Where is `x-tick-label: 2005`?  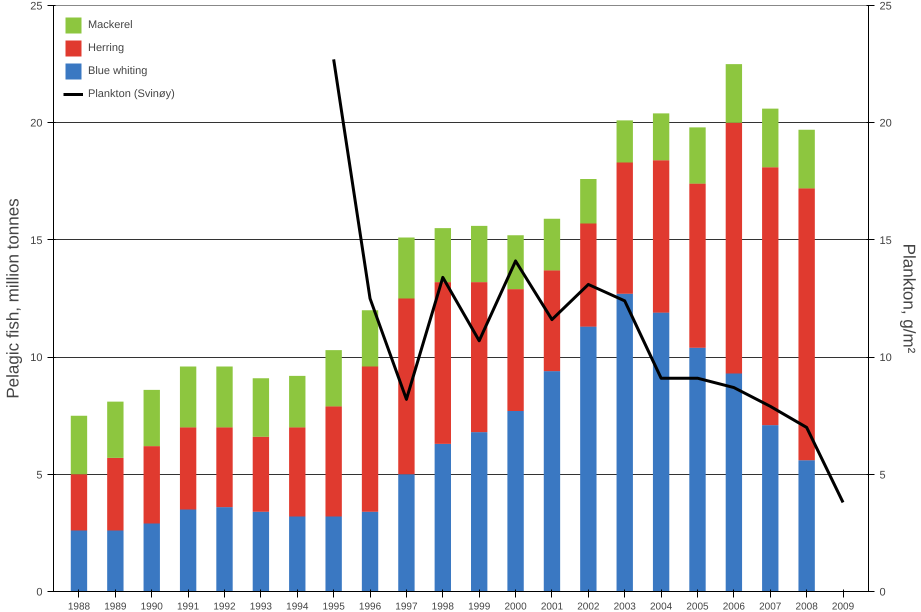
x-tick-label: 2005 is located at coordinates (698, 607).